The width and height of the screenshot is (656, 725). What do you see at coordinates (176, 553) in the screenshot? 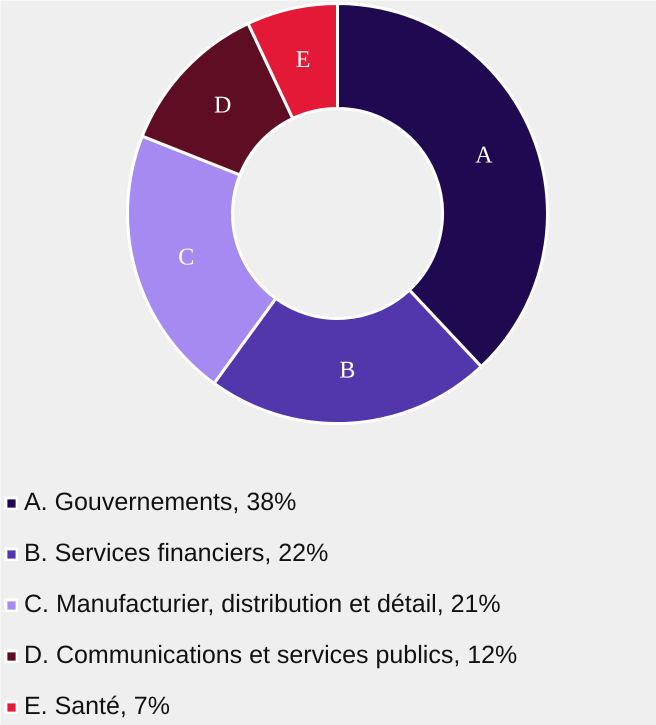
I see `legend-label: B. Services financiers, 22%` at bounding box center [176, 553].